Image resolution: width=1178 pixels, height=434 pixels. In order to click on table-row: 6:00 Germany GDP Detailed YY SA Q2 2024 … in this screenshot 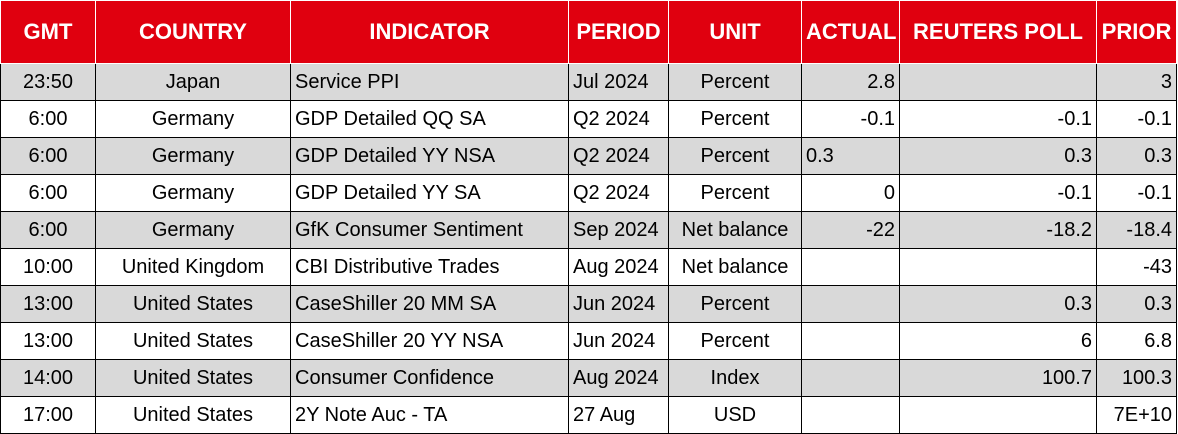, I will do `click(588, 193)`.